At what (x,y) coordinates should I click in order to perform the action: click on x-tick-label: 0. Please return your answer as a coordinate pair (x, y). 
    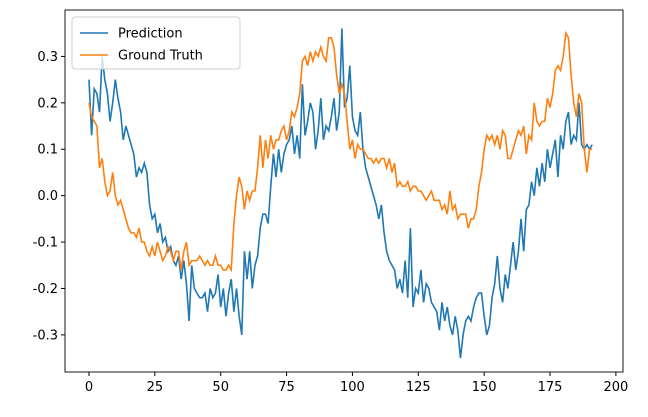
    Looking at the image, I should click on (89, 387).